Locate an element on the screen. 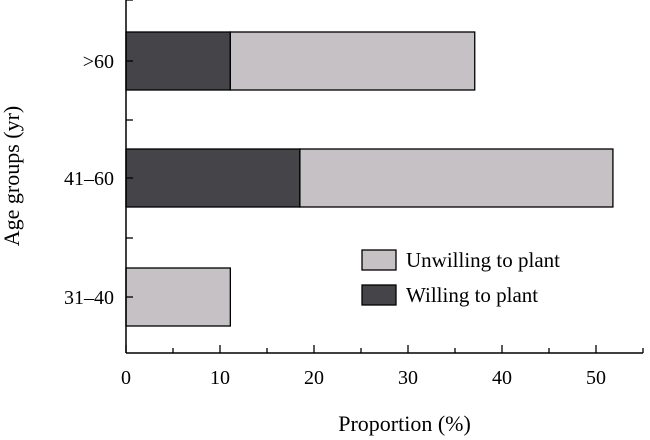 This screenshot has width=650, height=440. legend-swatch-unwilling is located at coordinates (379, 260).